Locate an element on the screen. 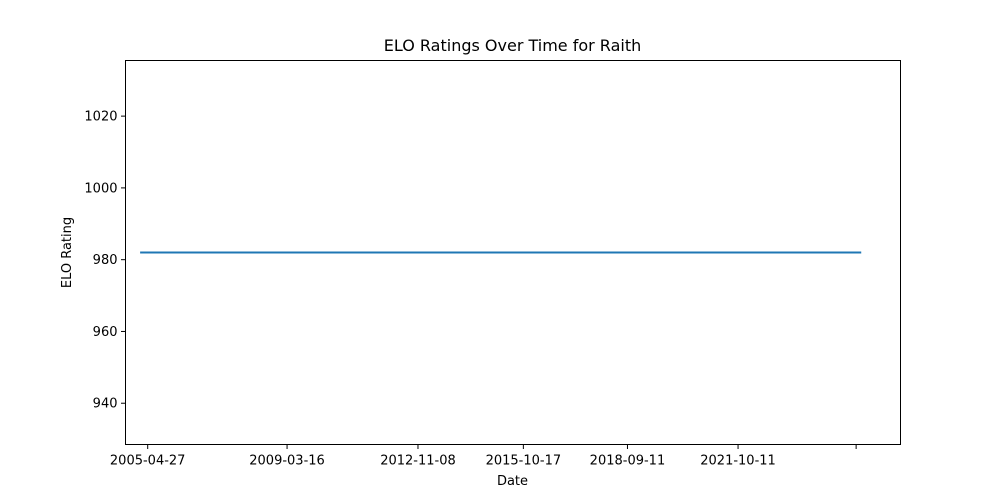 Image resolution: width=1000 pixels, height=504 pixels. y-tick-label: 980 is located at coordinates (105, 260).